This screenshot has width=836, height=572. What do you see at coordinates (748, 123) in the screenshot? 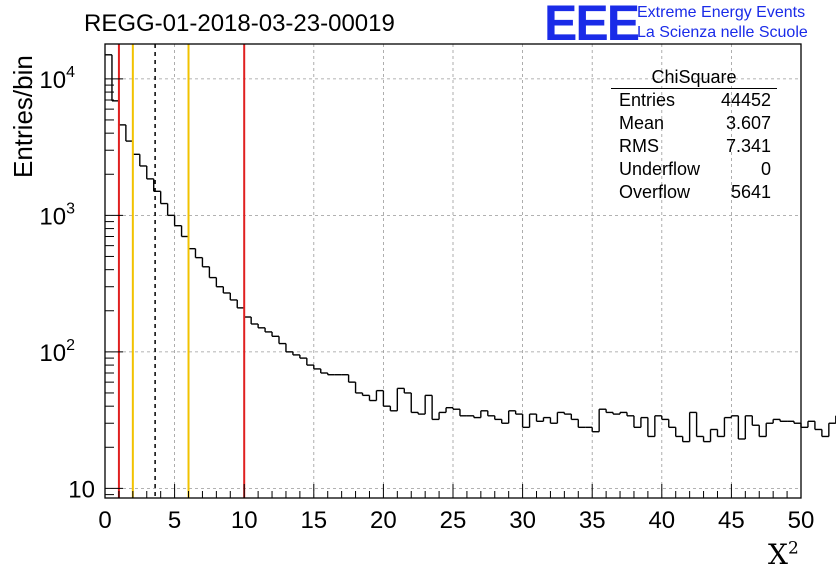
I see `stats-row-value: 3.607` at bounding box center [748, 123].